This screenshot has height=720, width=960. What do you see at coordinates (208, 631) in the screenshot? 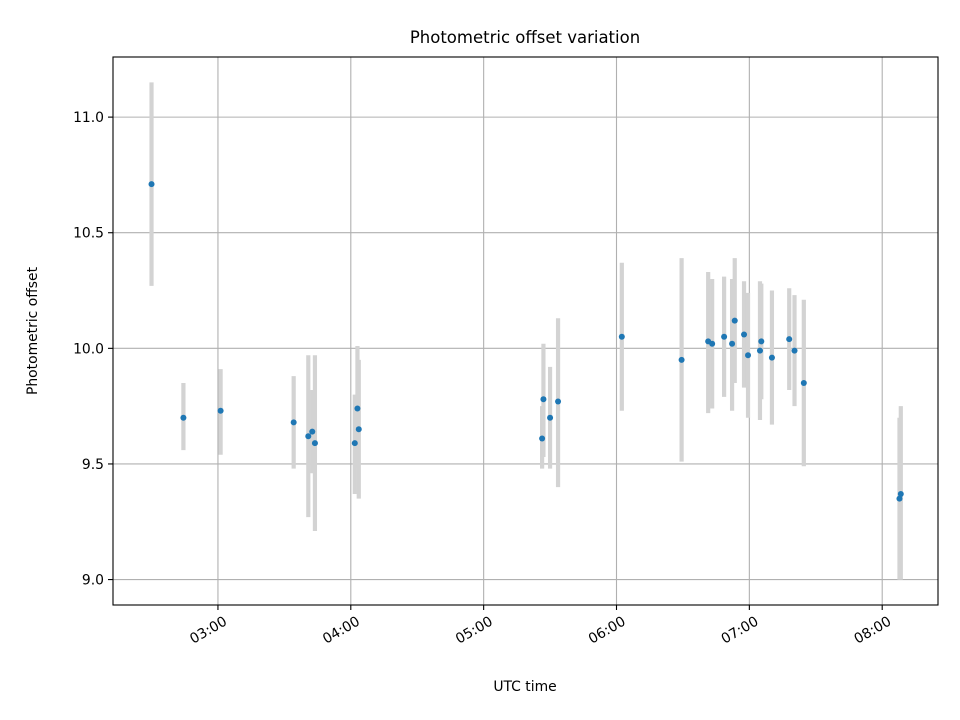
I see `x-tick-label: 03:00` at bounding box center [208, 631].